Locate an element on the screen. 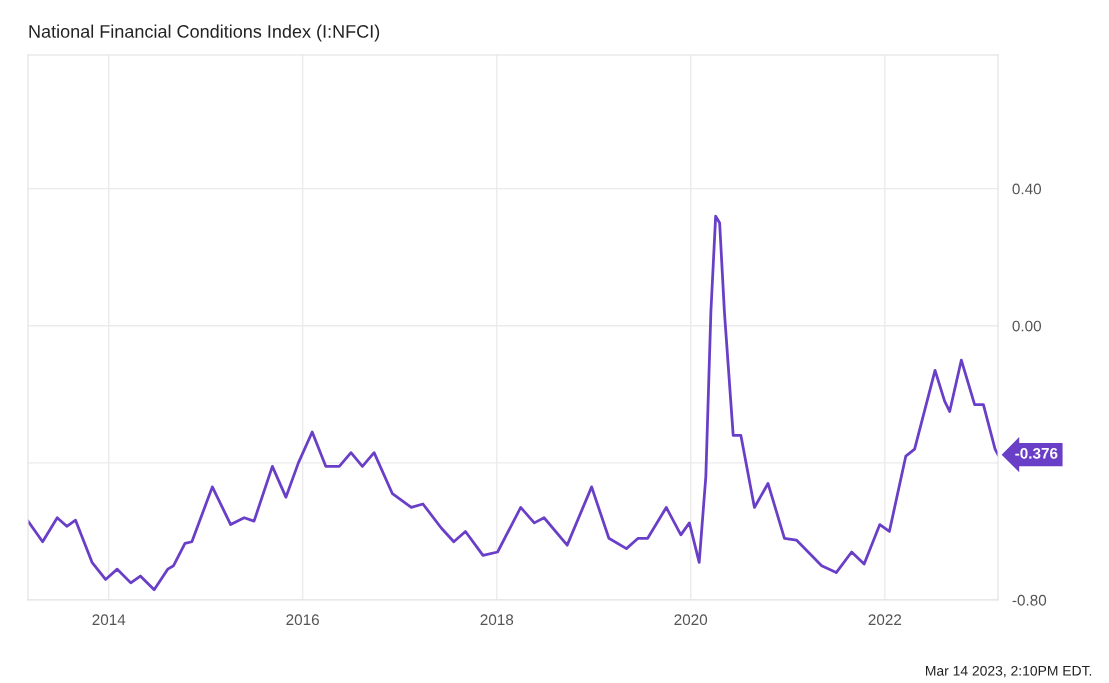  y-tick-label: 0.40 is located at coordinates (1027, 189).